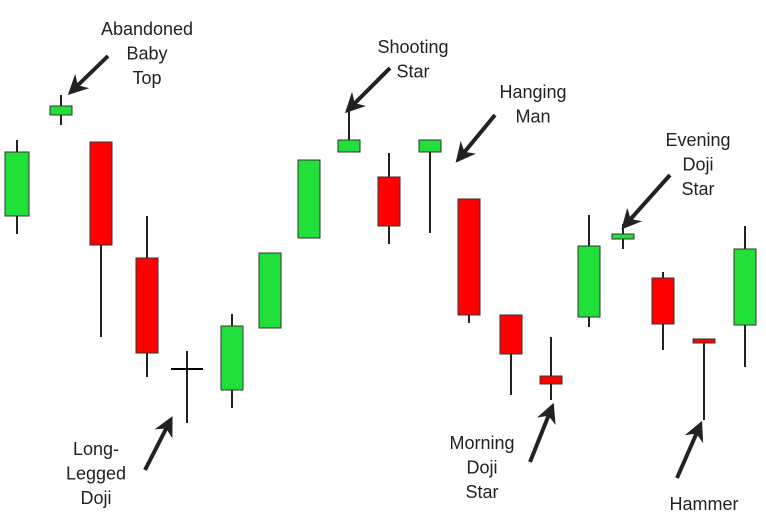 The image size is (766, 527). I want to click on annotation-text: Hammer, so click(703, 504).